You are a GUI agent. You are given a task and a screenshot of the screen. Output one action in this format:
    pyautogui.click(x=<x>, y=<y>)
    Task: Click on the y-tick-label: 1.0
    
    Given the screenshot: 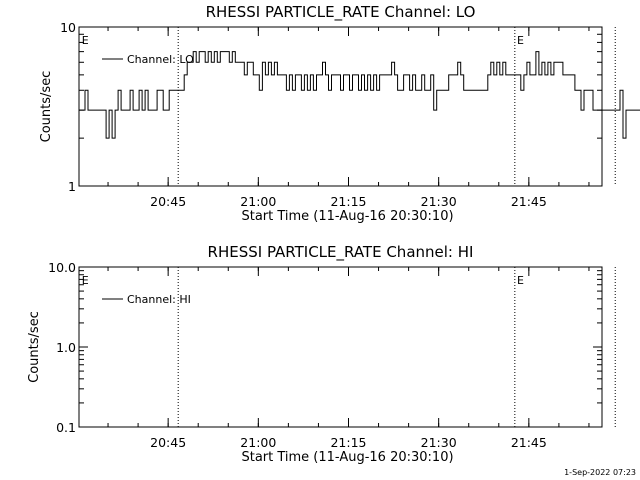 What is the action you would take?
    pyautogui.click(x=66, y=347)
    